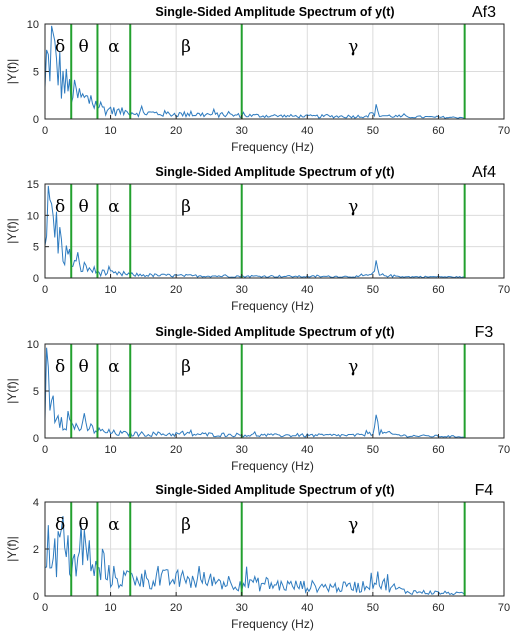 The width and height of the screenshot is (522, 635). What do you see at coordinates (484, 12) in the screenshot?
I see `channel-label: Af3` at bounding box center [484, 12].